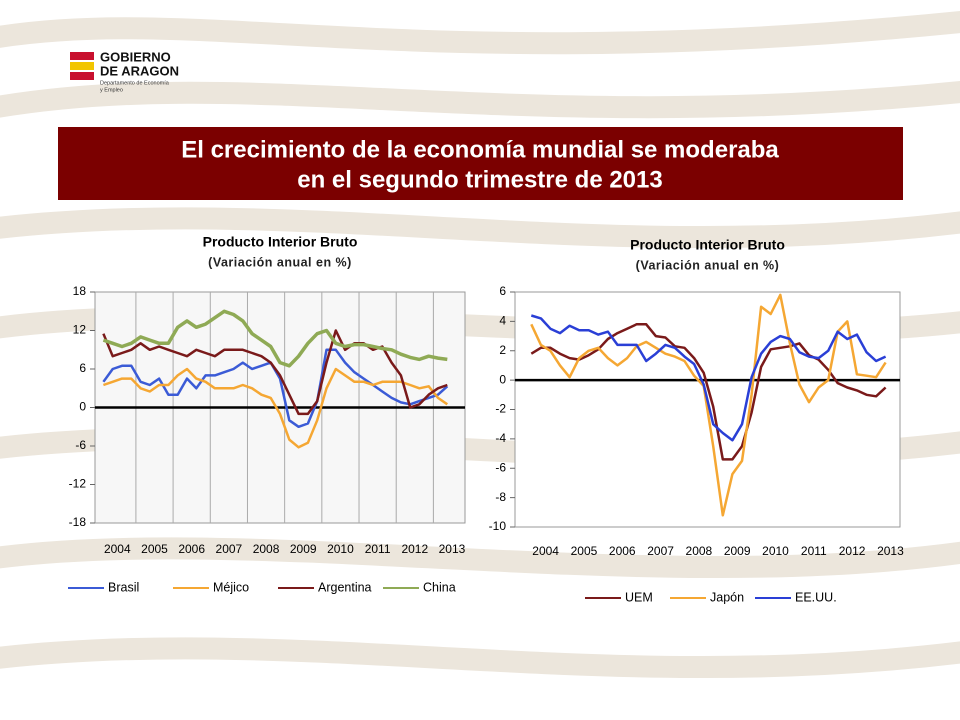 The width and height of the screenshot is (960, 720). Describe the element at coordinates (135, 56) in the screenshot. I see `logo-text: GOBIERNO` at that location.